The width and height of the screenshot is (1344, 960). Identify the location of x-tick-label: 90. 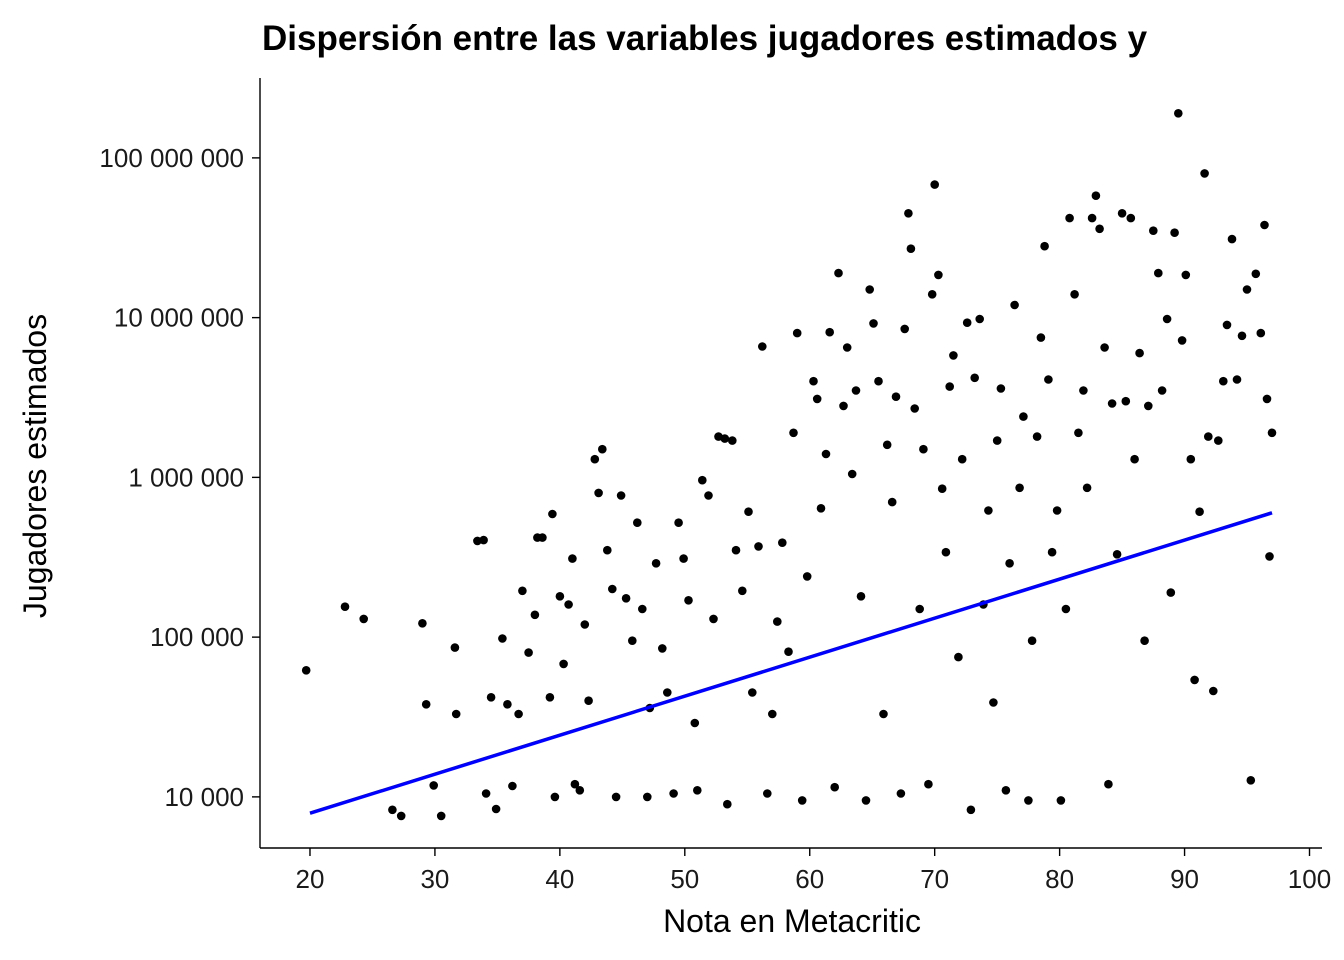
(1184, 879).